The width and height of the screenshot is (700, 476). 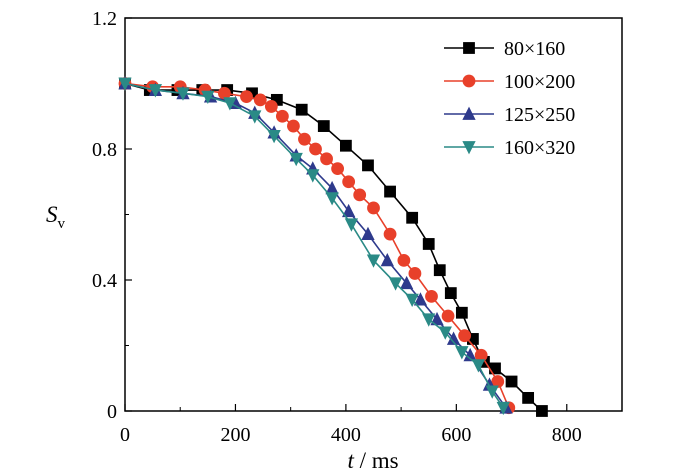 What do you see at coordinates (104, 150) in the screenshot?
I see `y-tick-label: 0.8` at bounding box center [104, 150].